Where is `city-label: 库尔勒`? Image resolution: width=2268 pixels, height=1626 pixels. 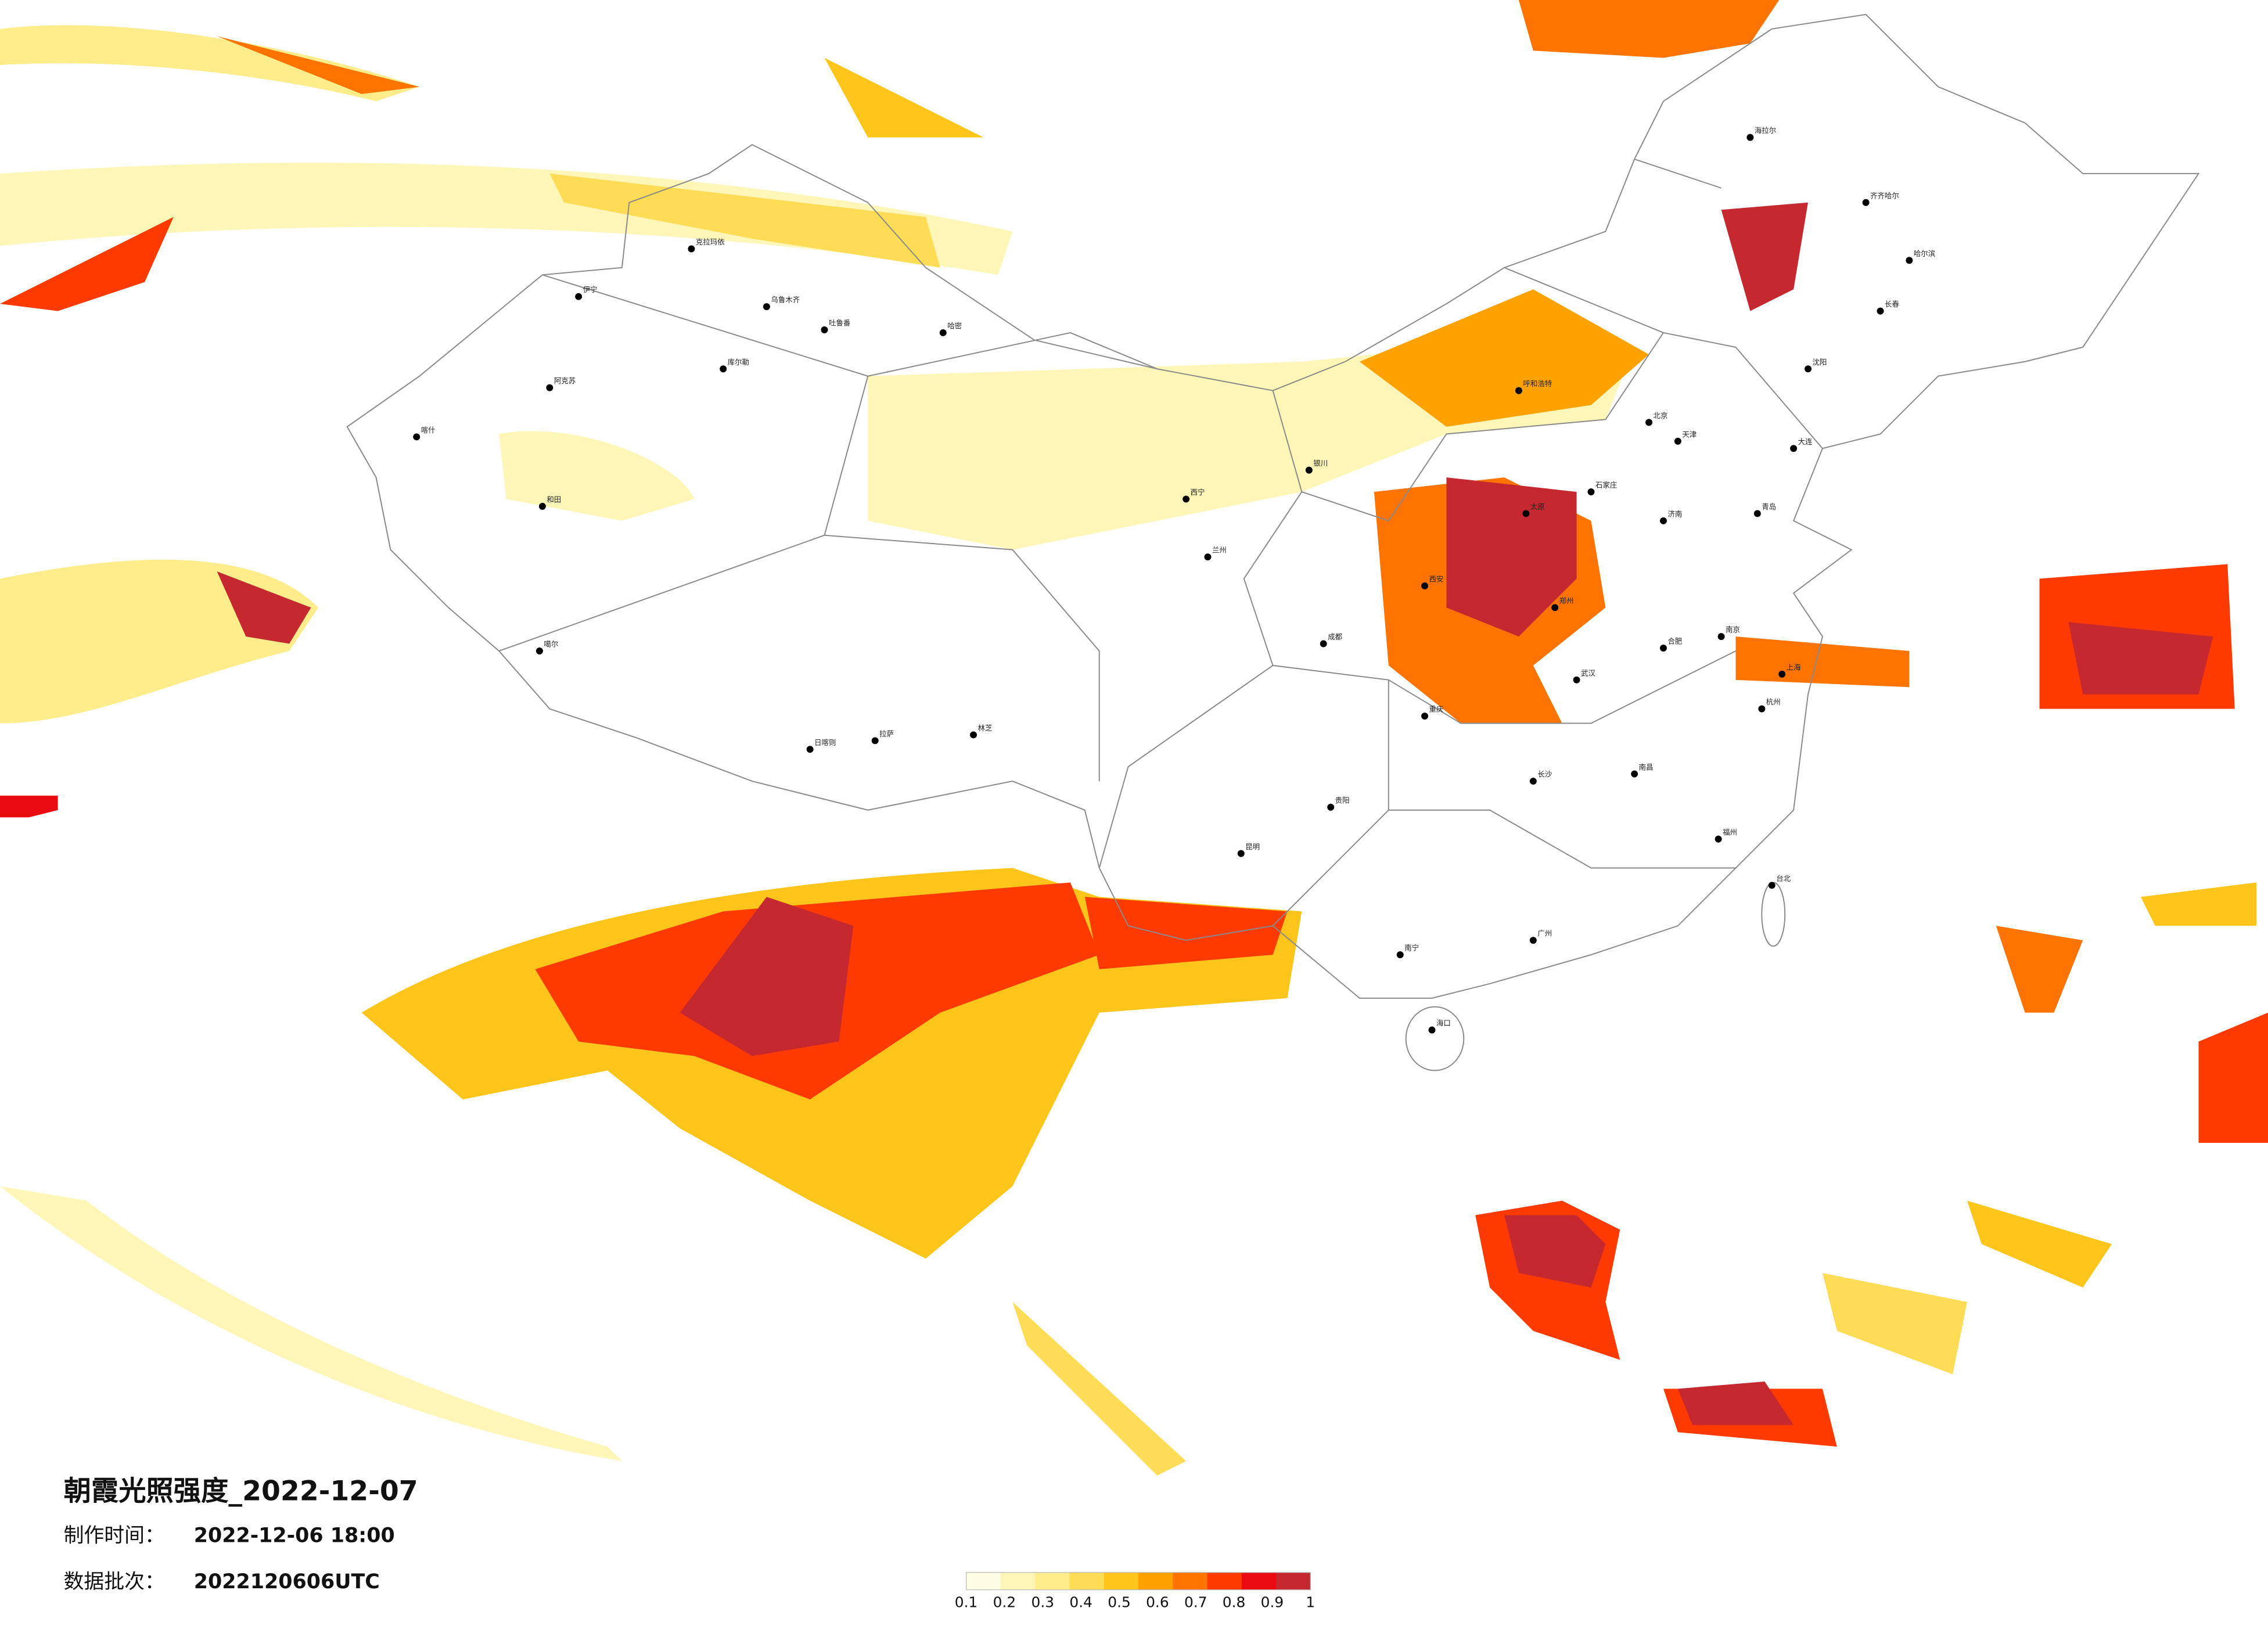
city-label: 库尔勒 is located at coordinates (738, 362).